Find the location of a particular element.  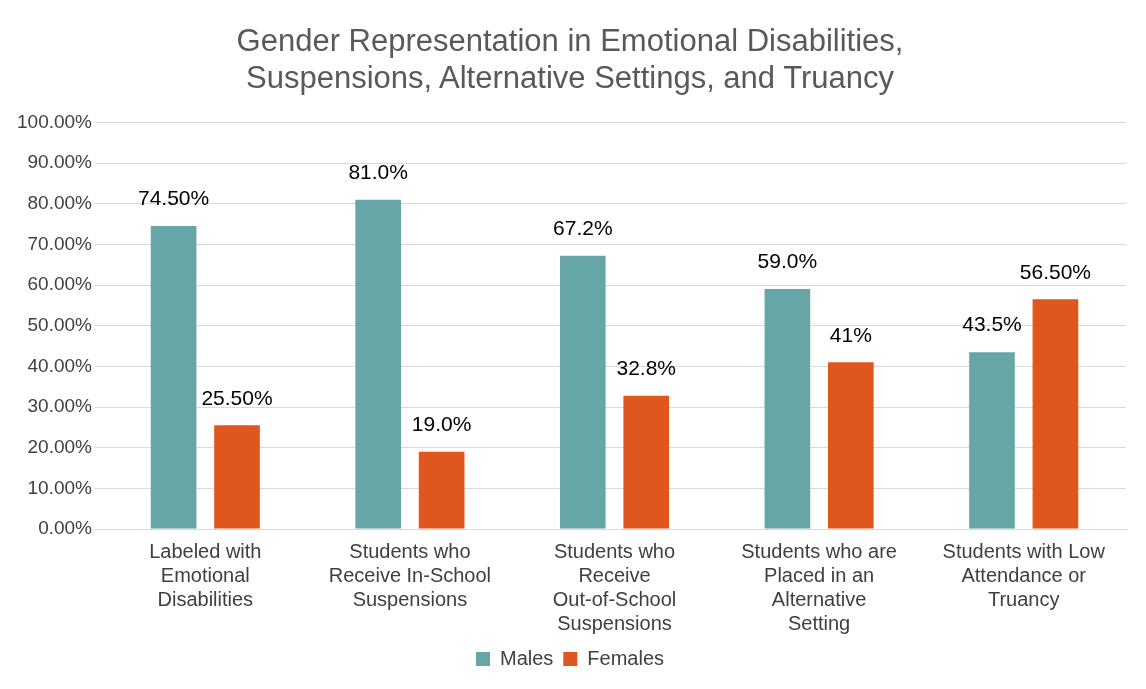

legend-label: Males is located at coordinates (526, 657).